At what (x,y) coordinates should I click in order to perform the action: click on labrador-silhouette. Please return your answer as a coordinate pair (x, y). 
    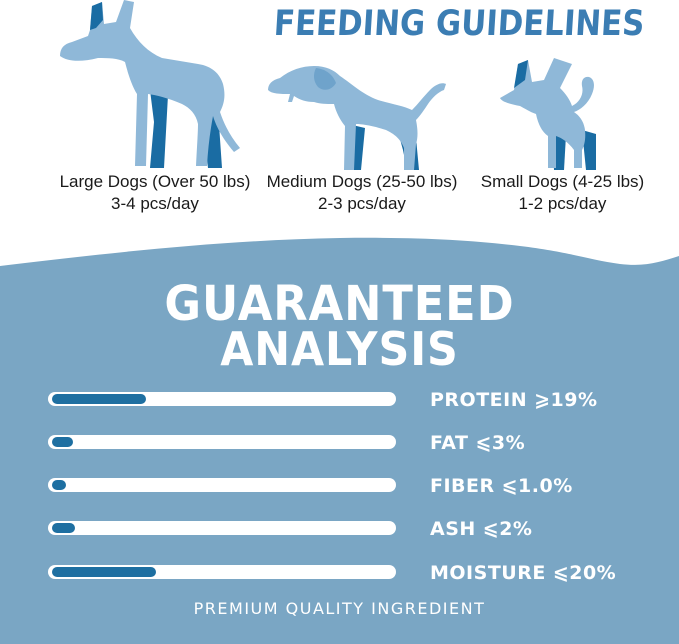
    Looking at the image, I should click on (357, 118).